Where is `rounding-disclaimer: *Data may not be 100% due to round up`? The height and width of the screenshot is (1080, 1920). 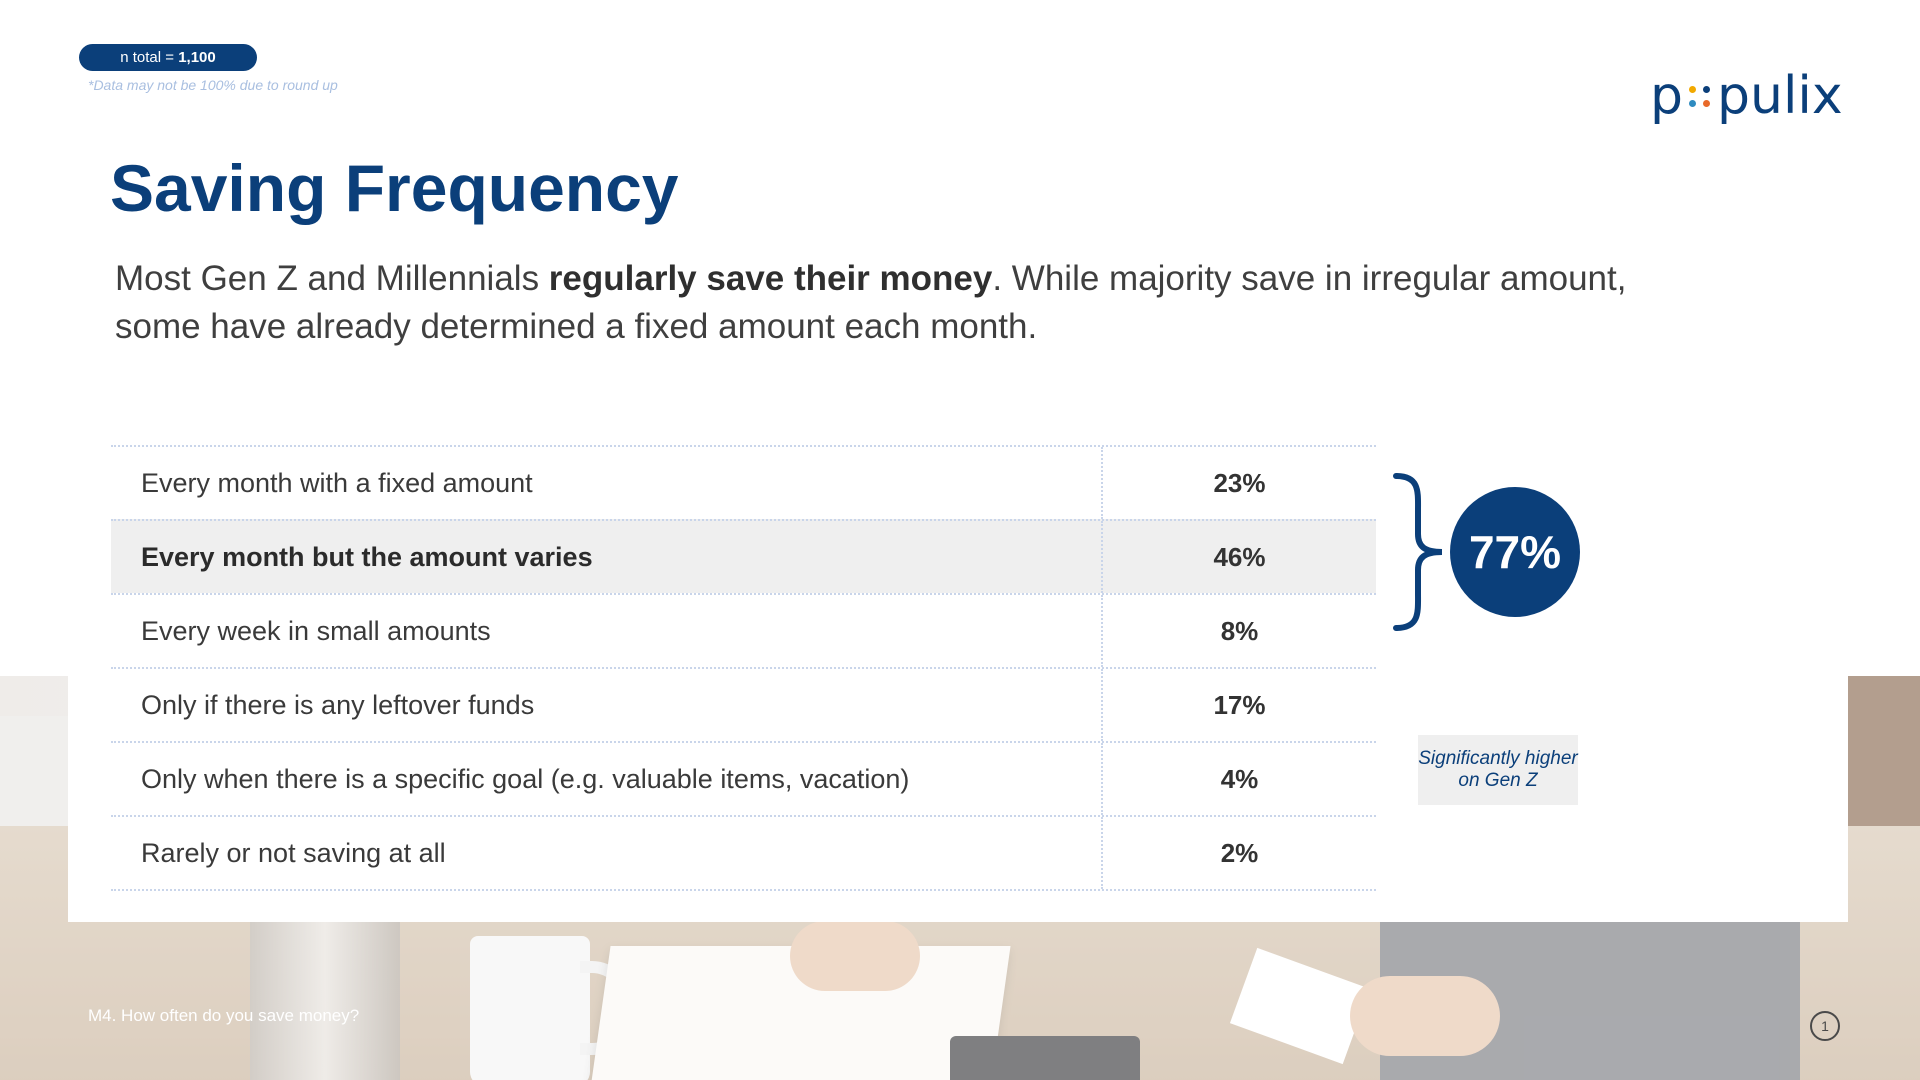
rounding-disclaimer: *Data may not be 100% due to round up is located at coordinates (213, 85).